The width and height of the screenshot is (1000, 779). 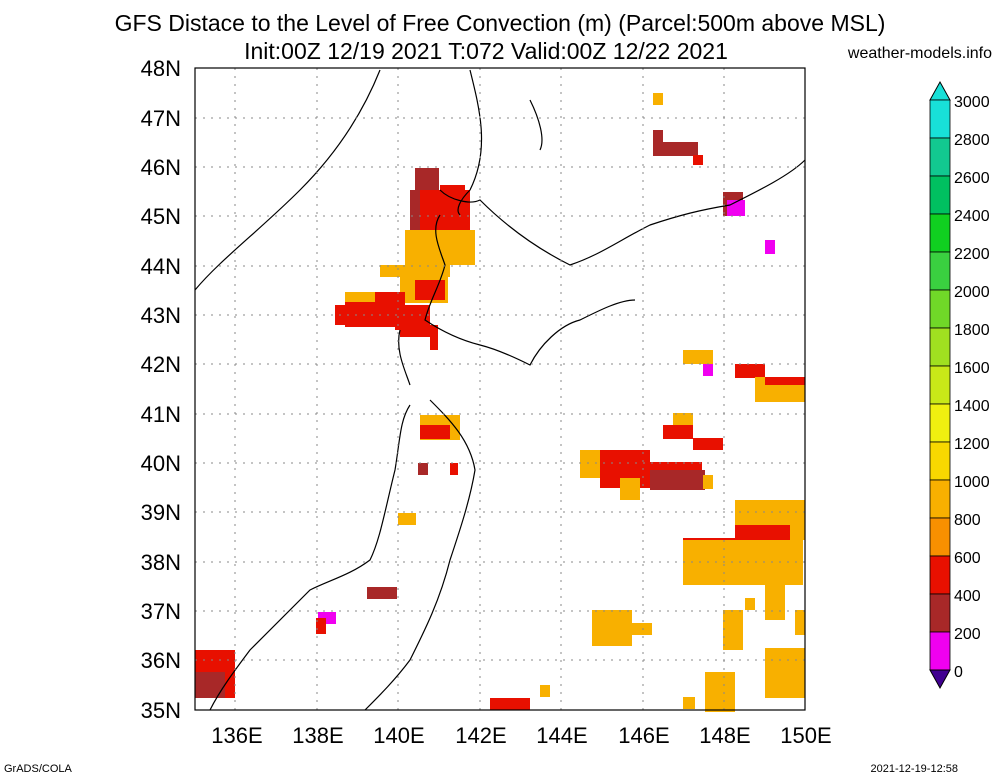 What do you see at coordinates (236, 735) in the screenshot?
I see `lon-label: 136E` at bounding box center [236, 735].